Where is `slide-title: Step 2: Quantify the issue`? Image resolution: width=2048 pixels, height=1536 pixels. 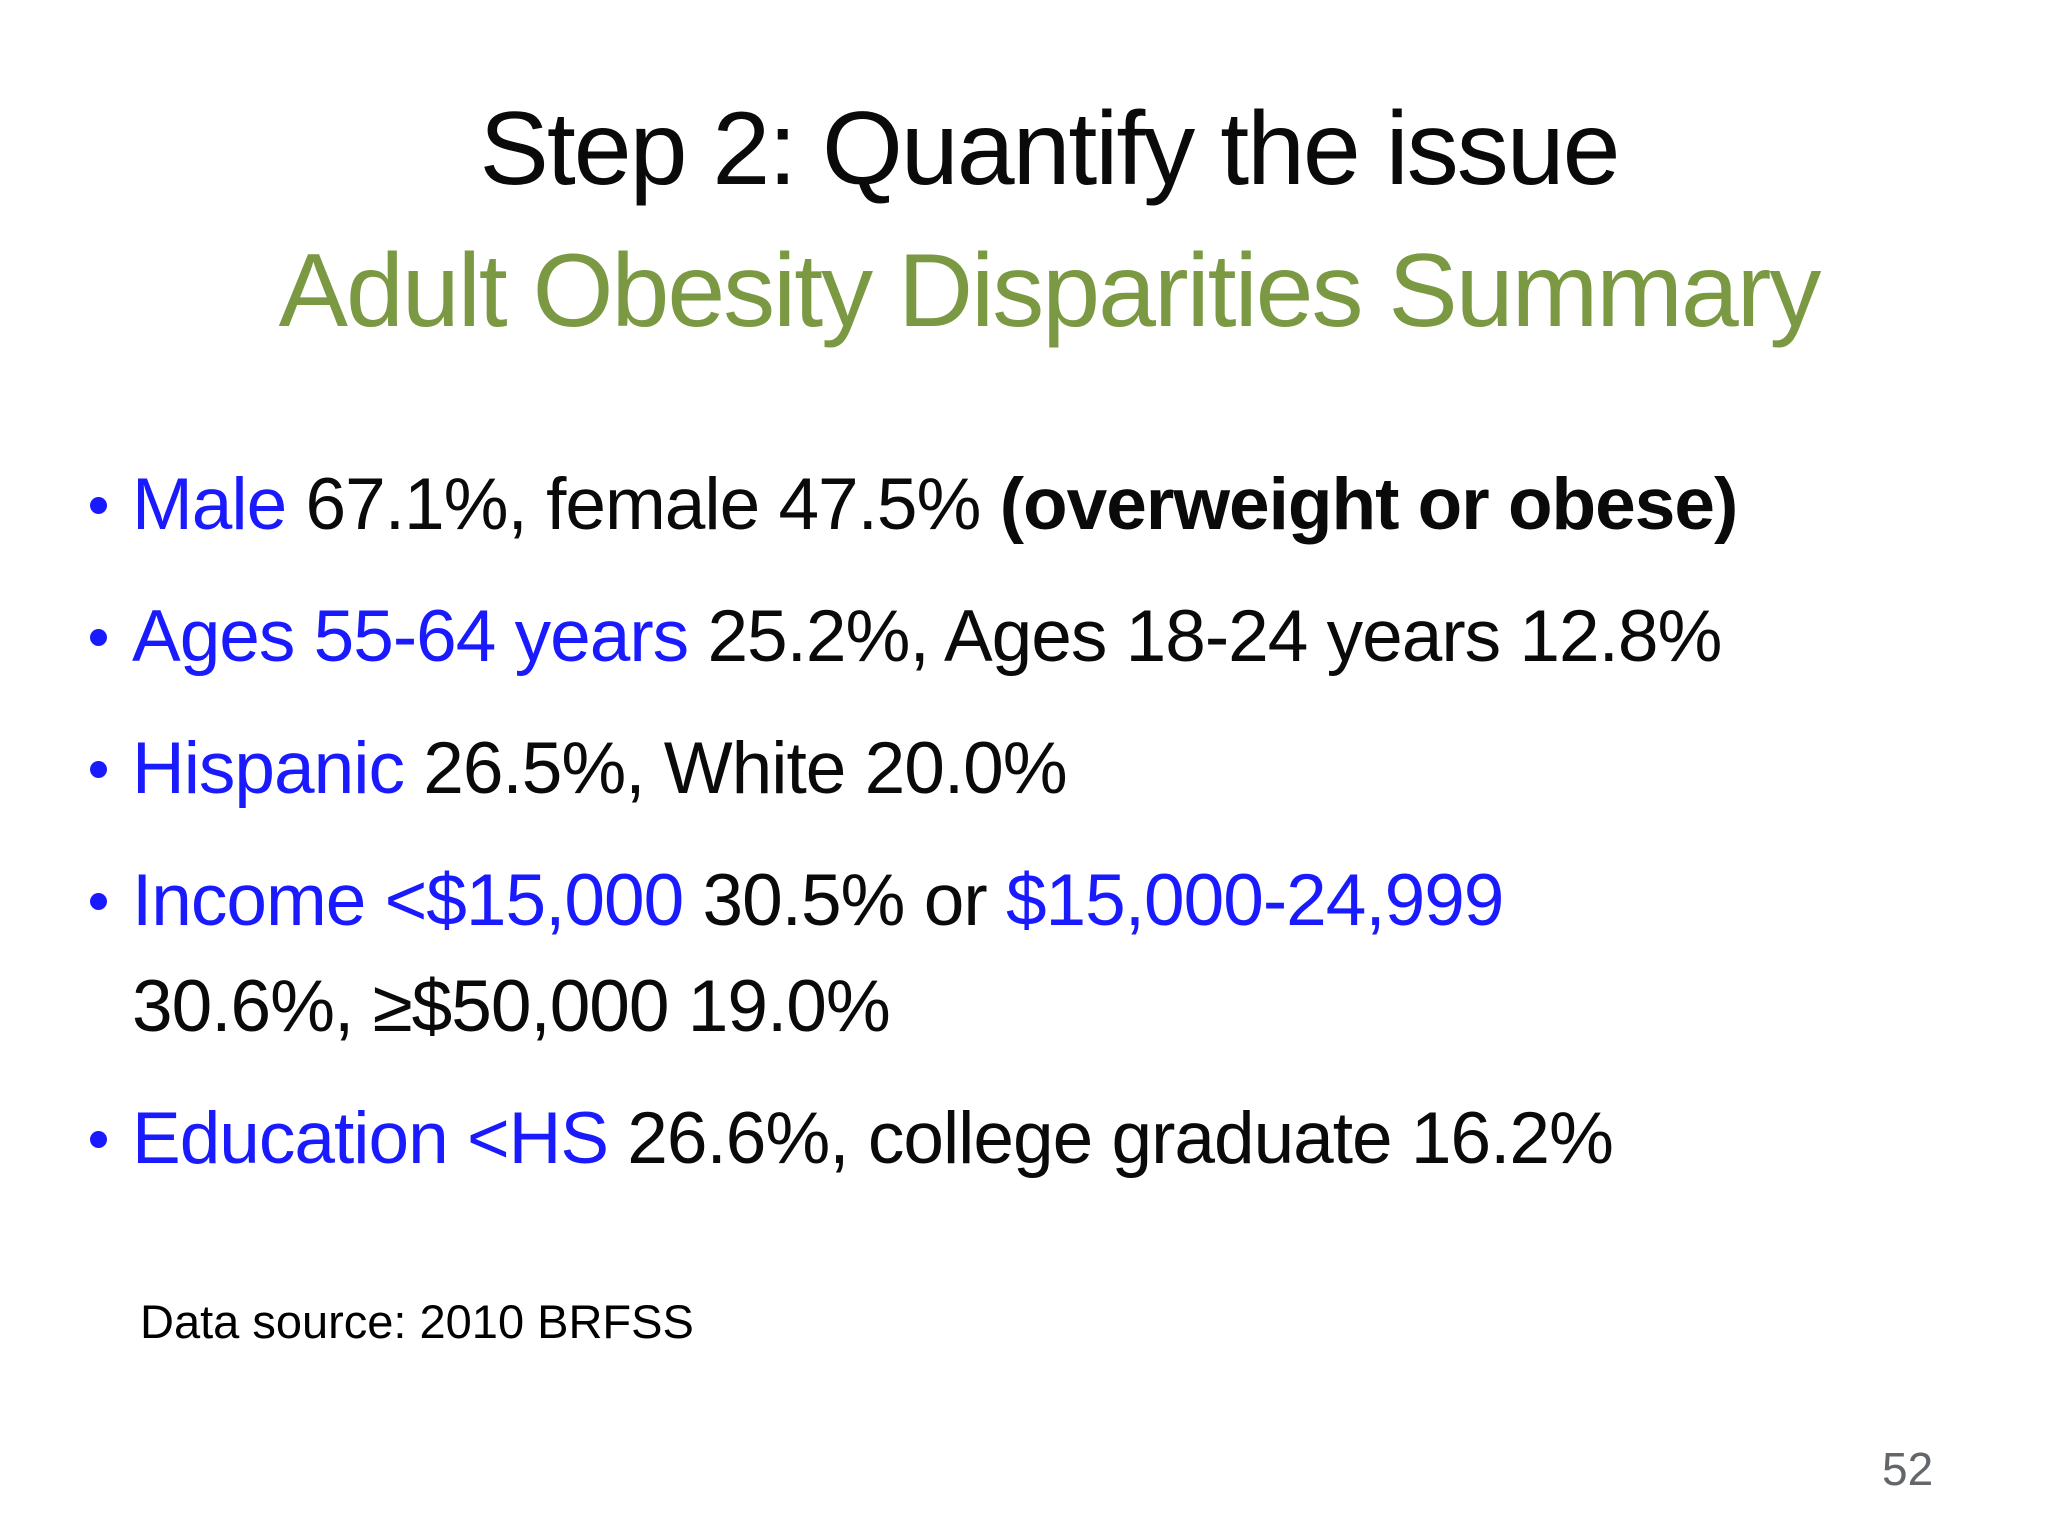 slide-title: Step 2: Quantify the issue is located at coordinates (1050, 149).